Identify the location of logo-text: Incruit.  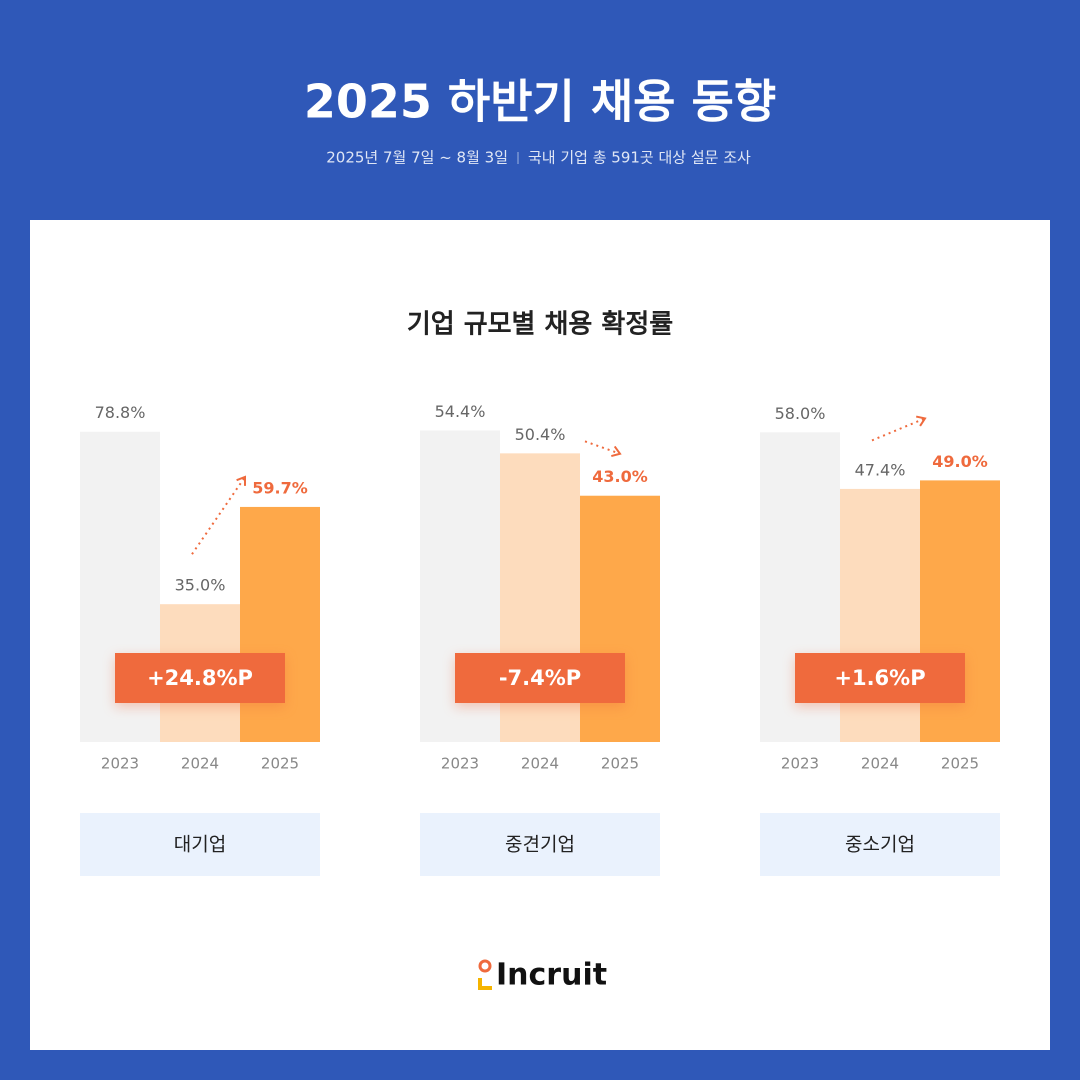
(551, 975).